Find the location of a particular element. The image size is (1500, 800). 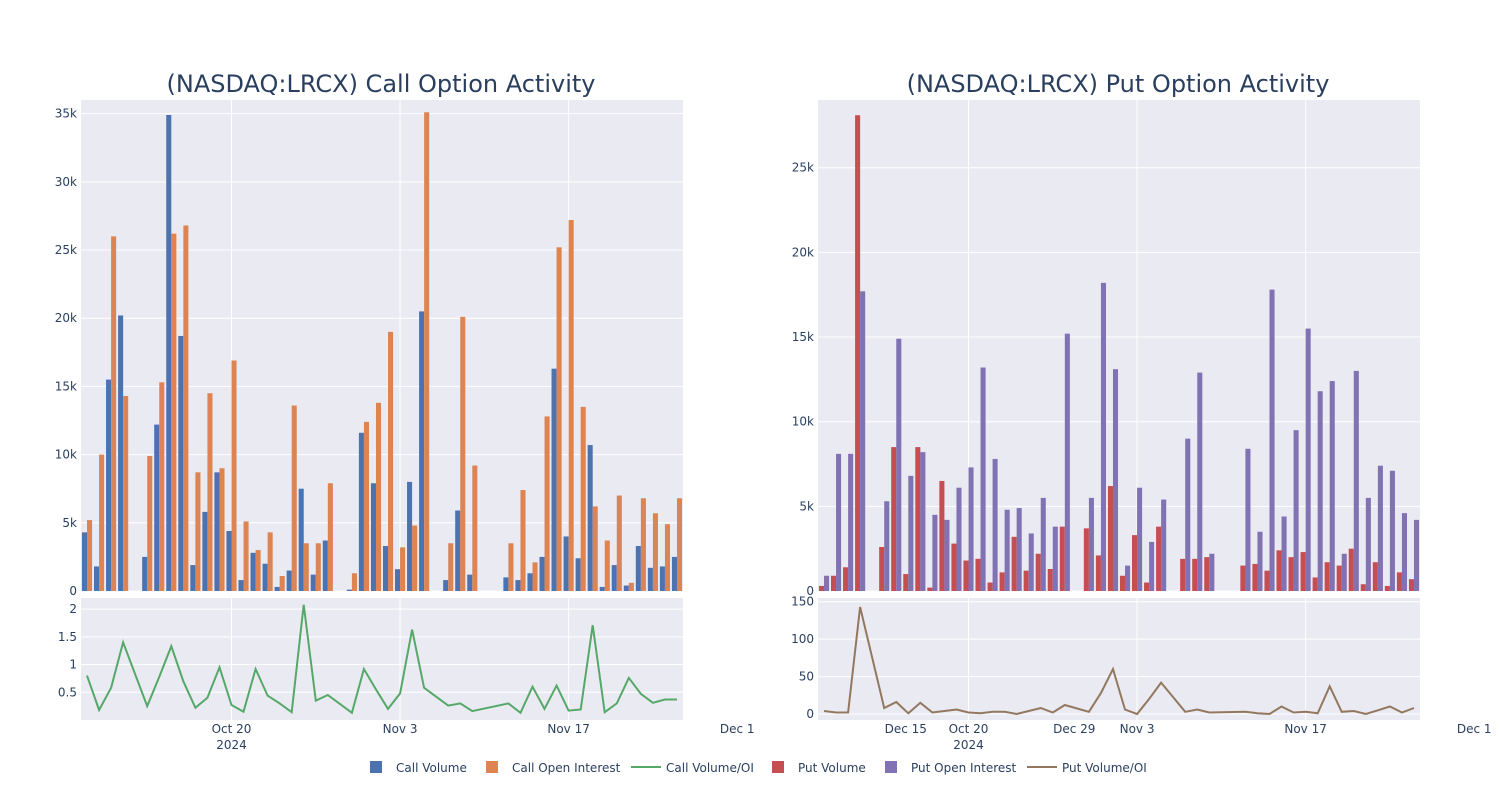

legend-item-call-open-interest: Call Open Interest is located at coordinates (553, 768).